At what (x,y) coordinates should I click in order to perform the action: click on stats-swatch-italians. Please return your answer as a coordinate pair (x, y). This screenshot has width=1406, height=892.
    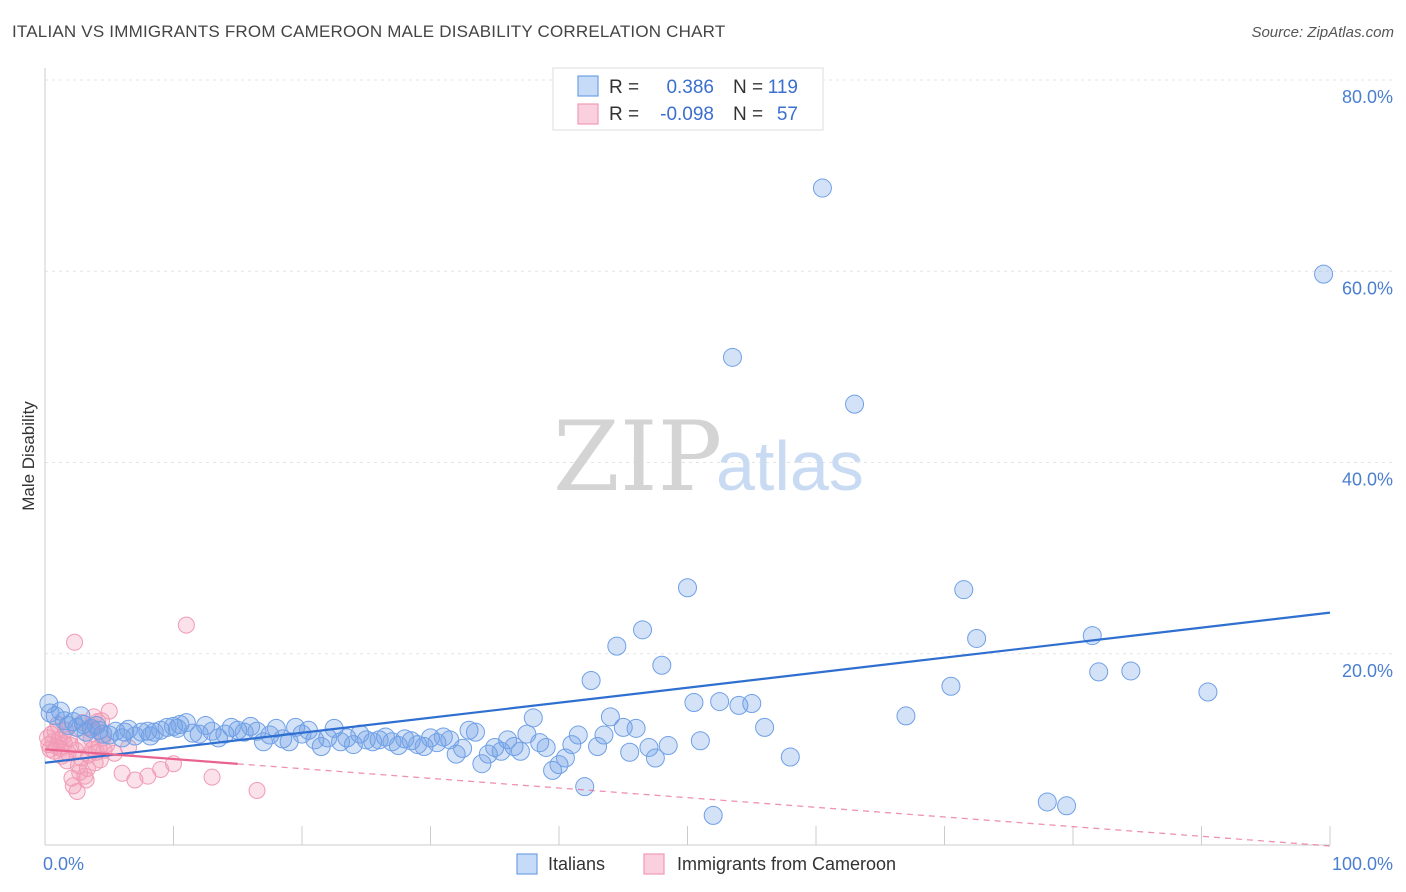
    Looking at the image, I should click on (588, 86).